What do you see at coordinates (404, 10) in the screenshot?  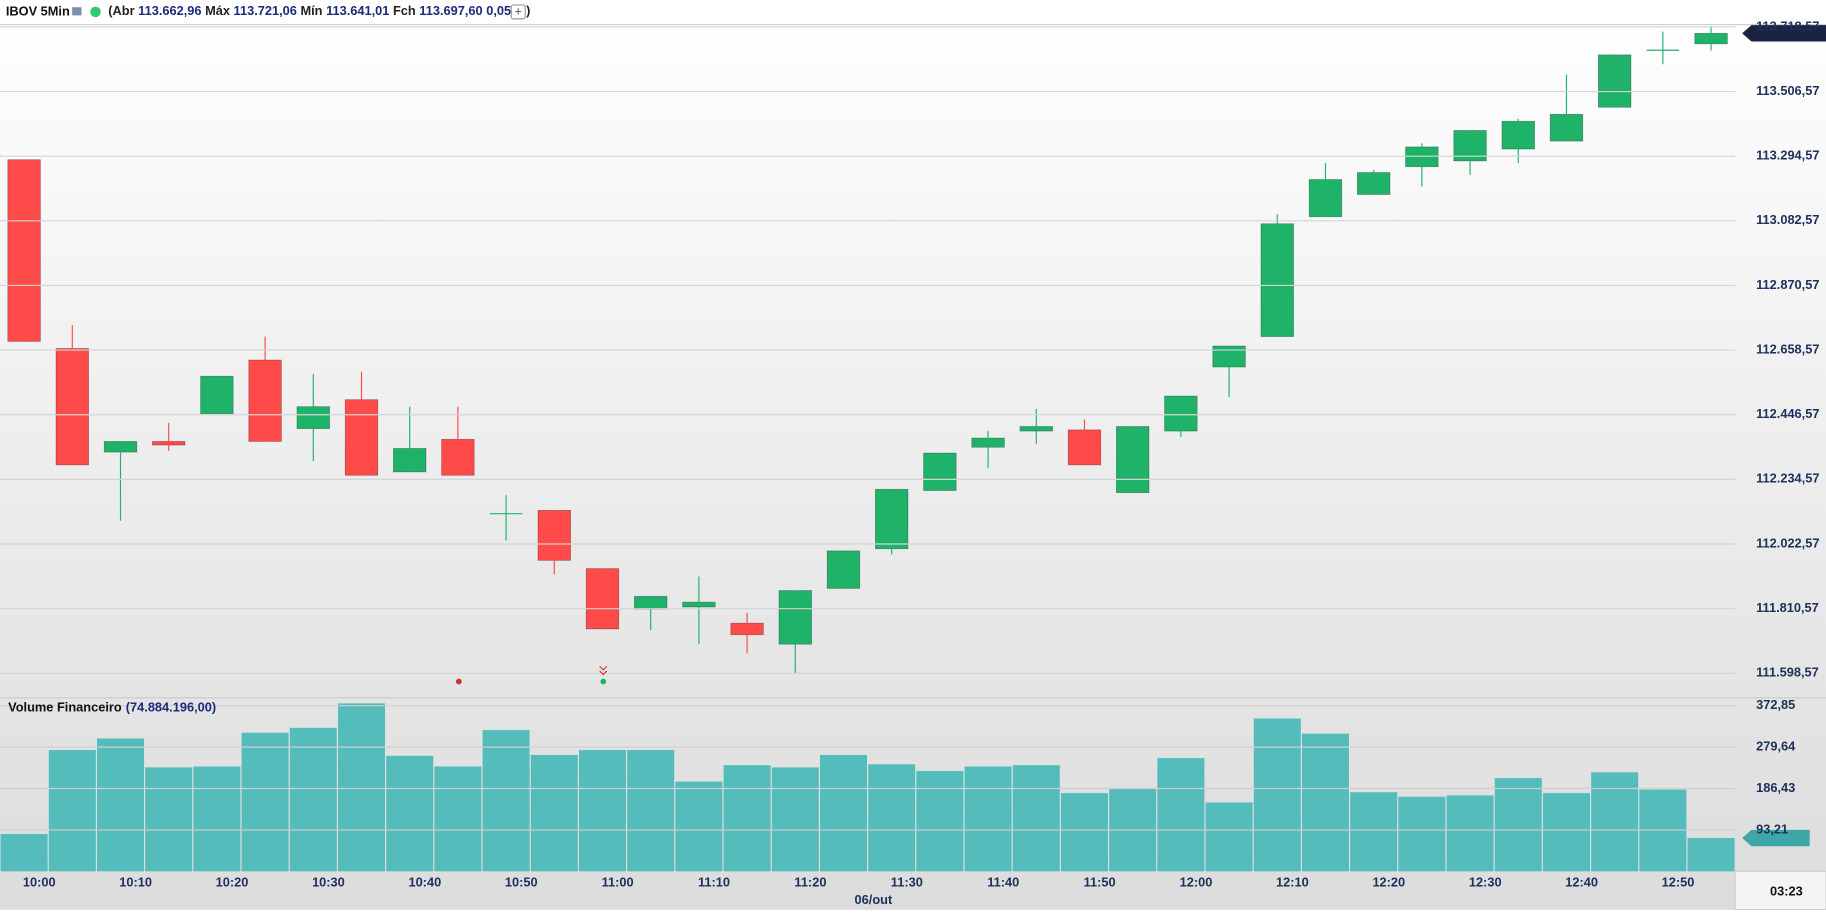 I see `label: Fch` at bounding box center [404, 10].